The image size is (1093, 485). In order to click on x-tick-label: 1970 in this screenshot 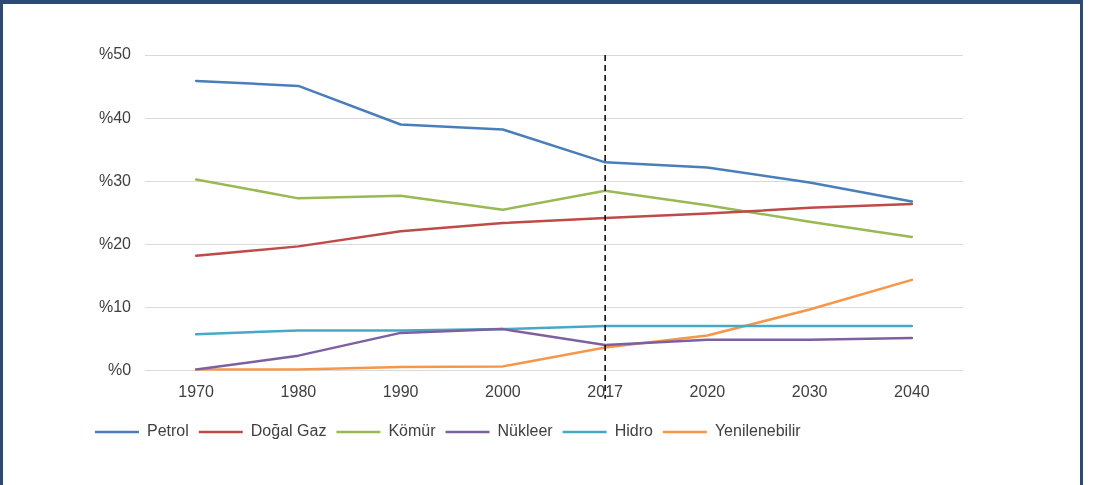, I will do `click(196, 391)`.